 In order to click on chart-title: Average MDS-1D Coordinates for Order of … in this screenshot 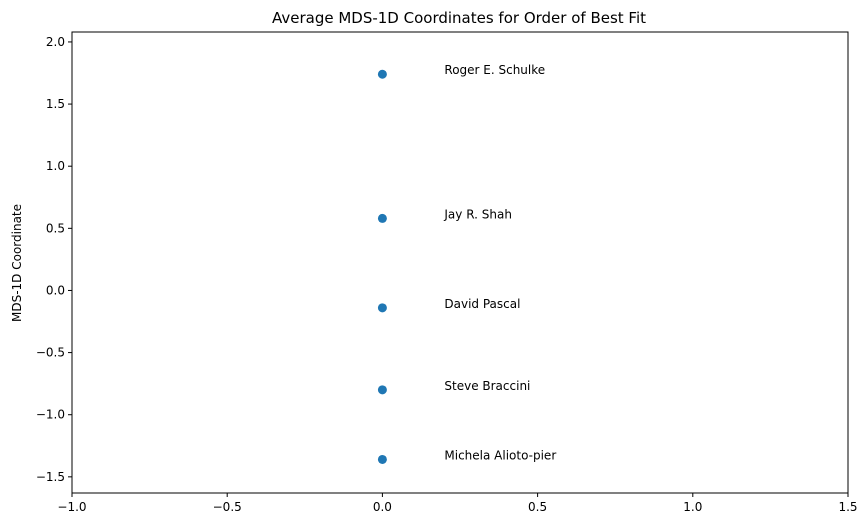, I will do `click(459, 18)`.